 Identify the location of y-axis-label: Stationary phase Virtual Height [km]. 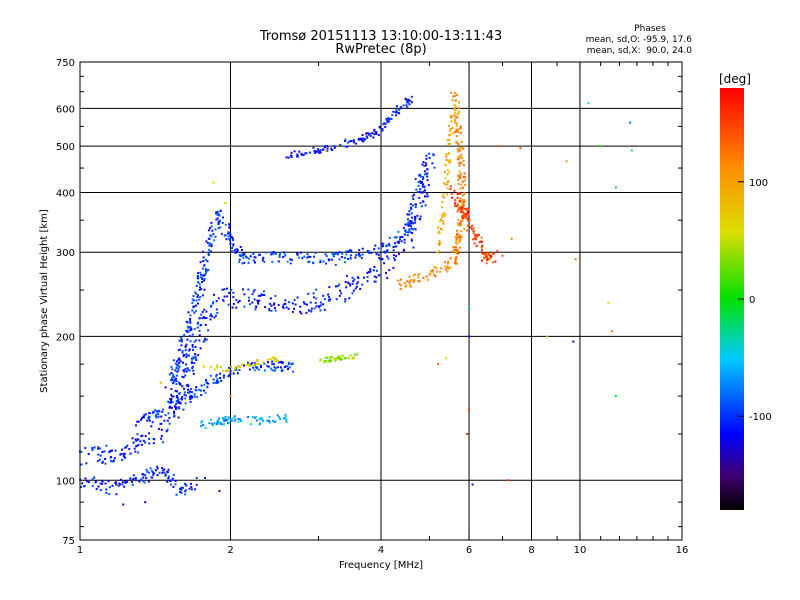
(44, 301).